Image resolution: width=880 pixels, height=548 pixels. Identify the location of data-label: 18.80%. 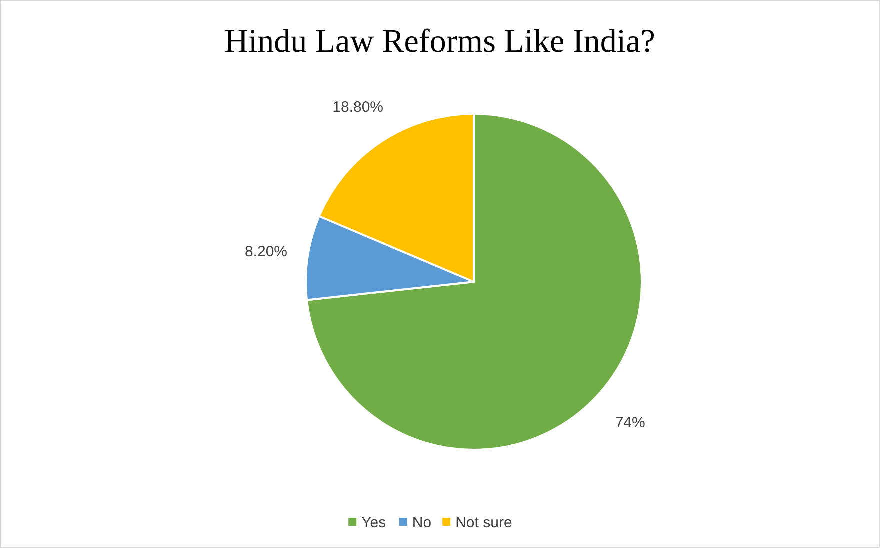
(358, 107).